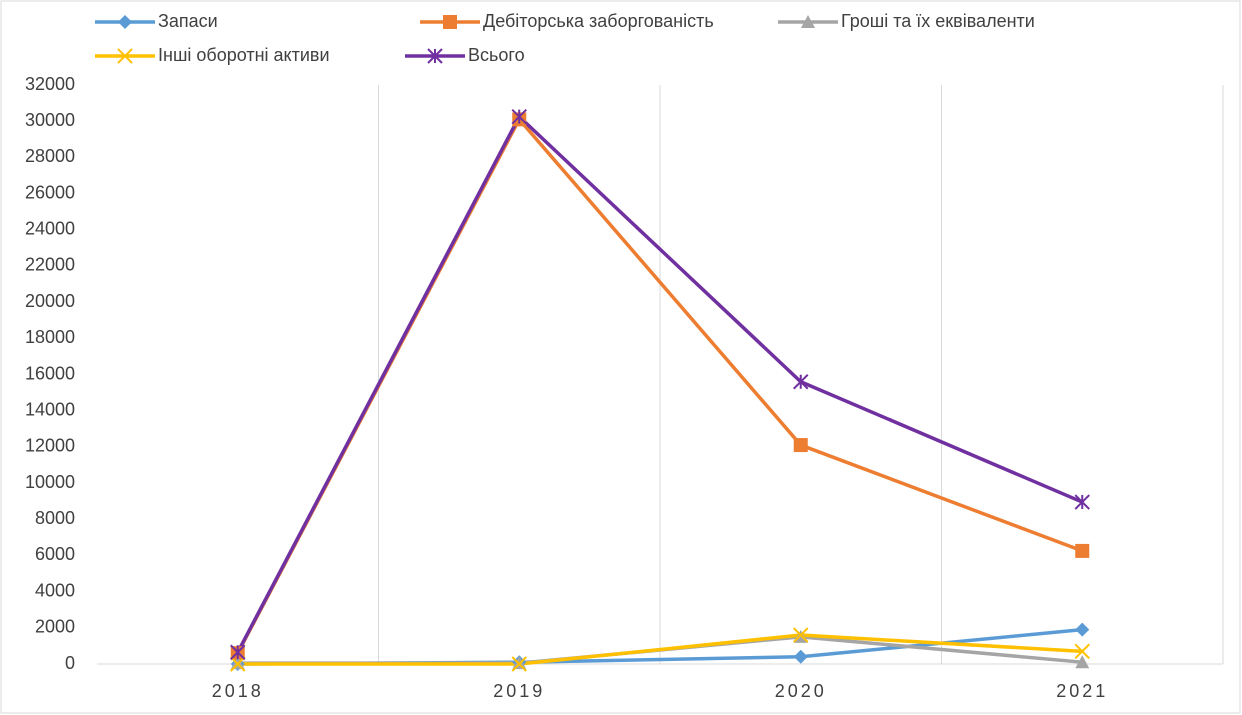 The width and height of the screenshot is (1242, 715). I want to click on x-tick-label: 2021, so click(1082, 691).